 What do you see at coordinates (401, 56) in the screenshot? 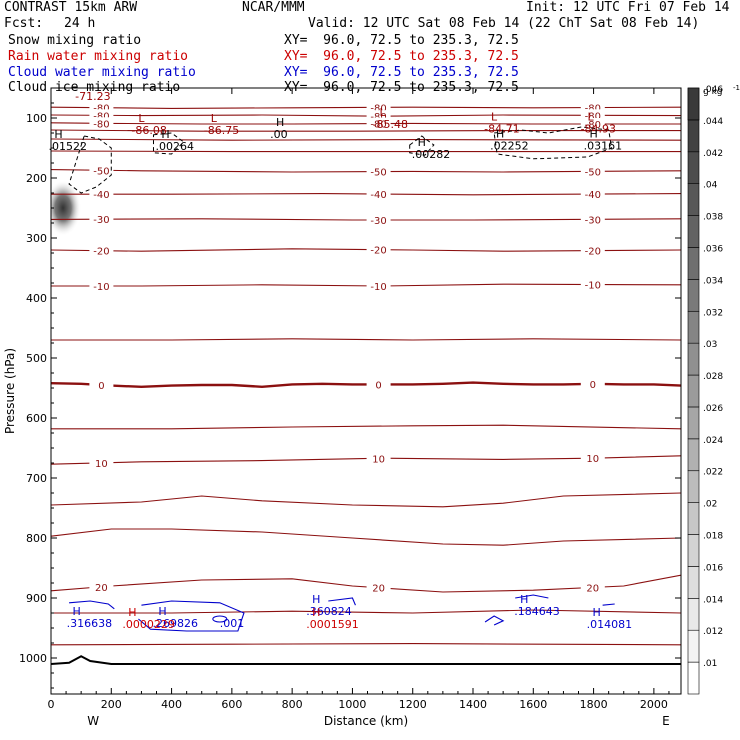
I see `field-xy-rain: XY= 96.0, 72.5 to 235.3, 72.5` at bounding box center [401, 56].